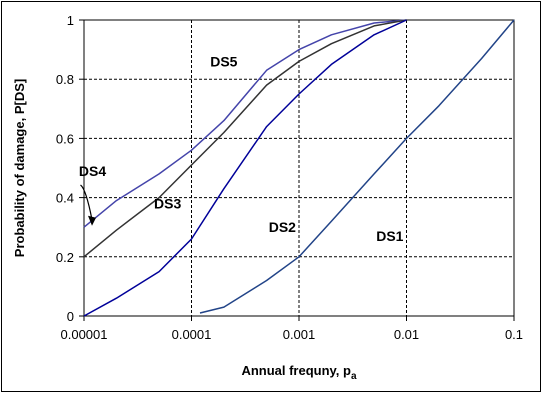 Image resolution: width=542 pixels, height=398 pixels. I want to click on series-label-ds5: DS5, so click(223, 61).